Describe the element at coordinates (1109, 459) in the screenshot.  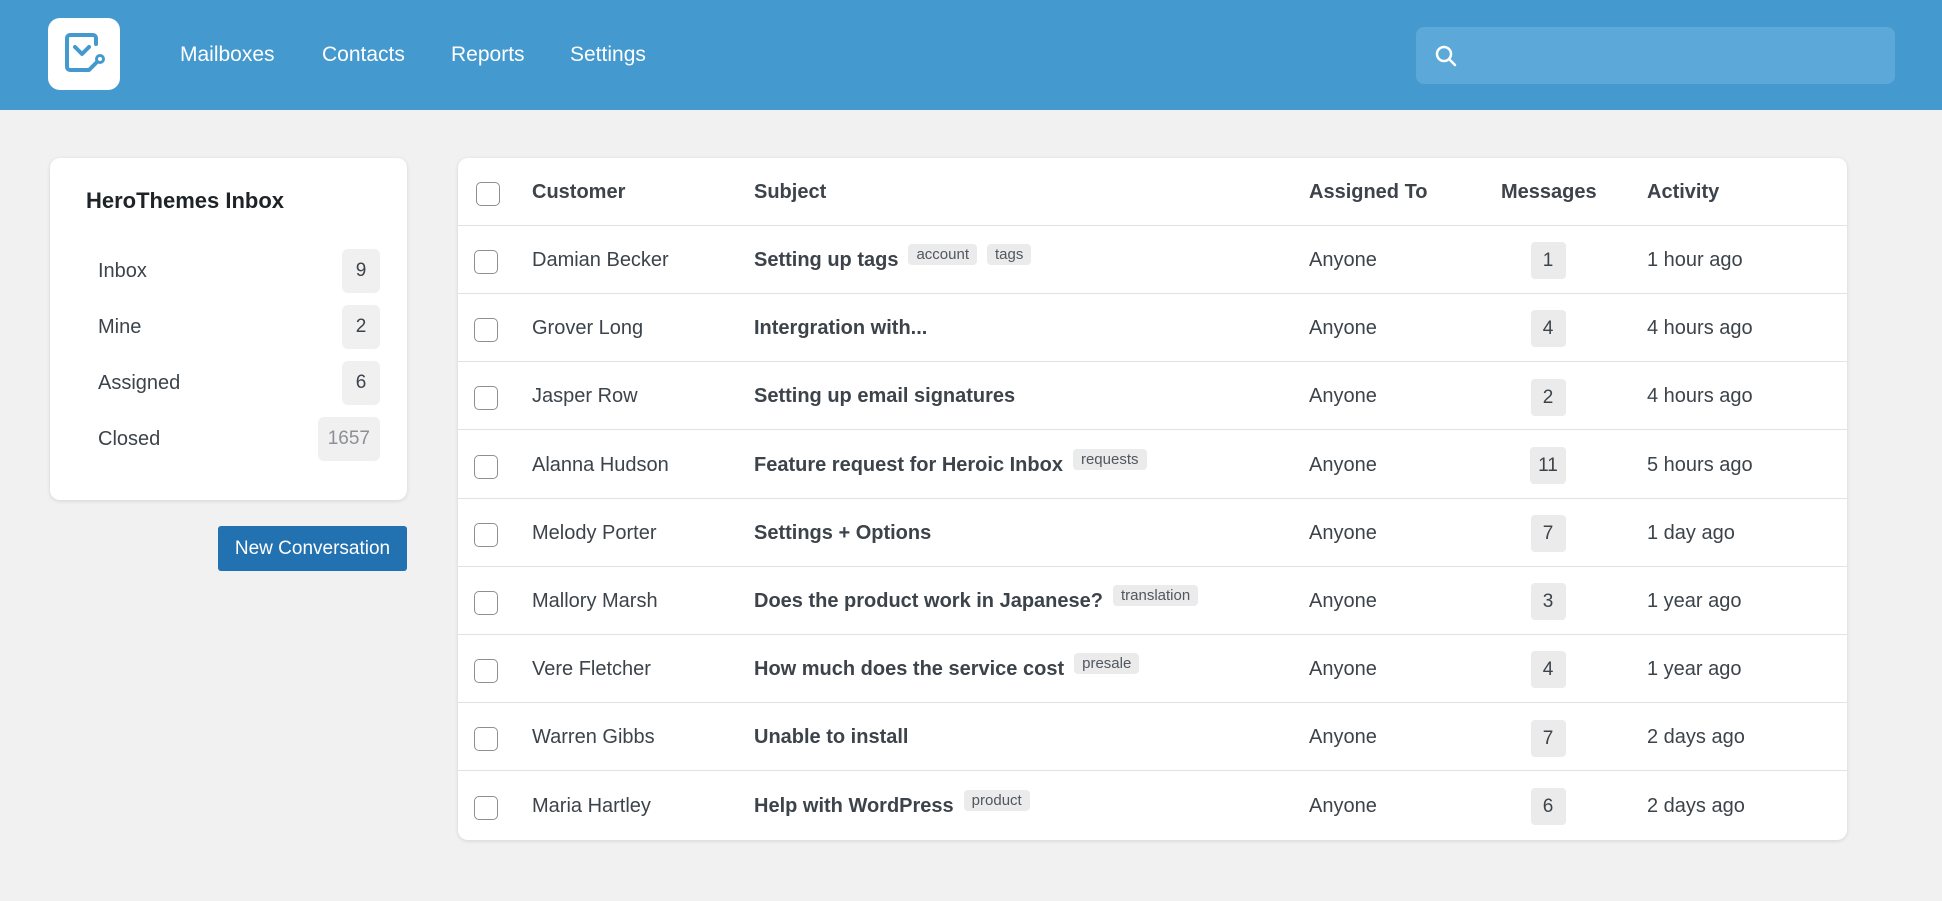
I see `tag-badge: requests` at that location.